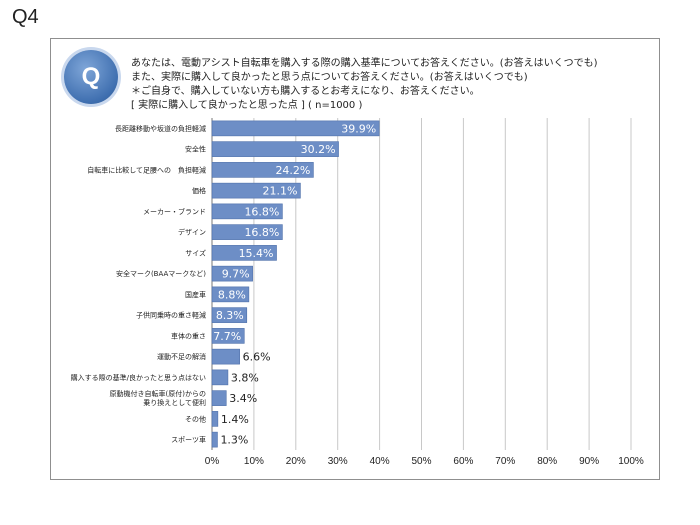 This screenshot has height=525, width=700. What do you see at coordinates (188, 335) in the screenshot?
I see `category-label: 車体の重さ` at bounding box center [188, 335].